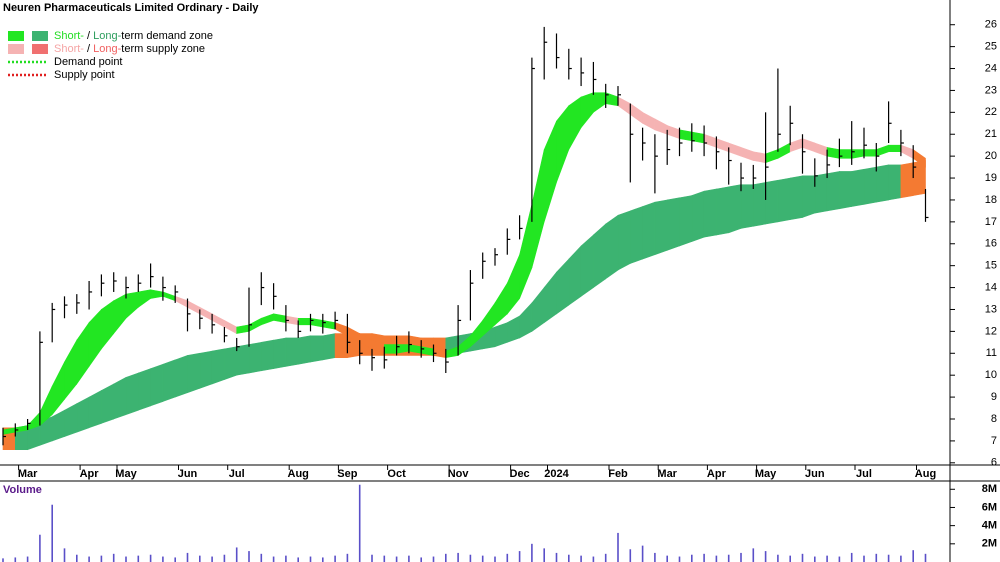 This screenshot has height=562, width=1000. Describe the element at coordinates (991, 244) in the screenshot. I see `y-tick-label: 16` at that location.